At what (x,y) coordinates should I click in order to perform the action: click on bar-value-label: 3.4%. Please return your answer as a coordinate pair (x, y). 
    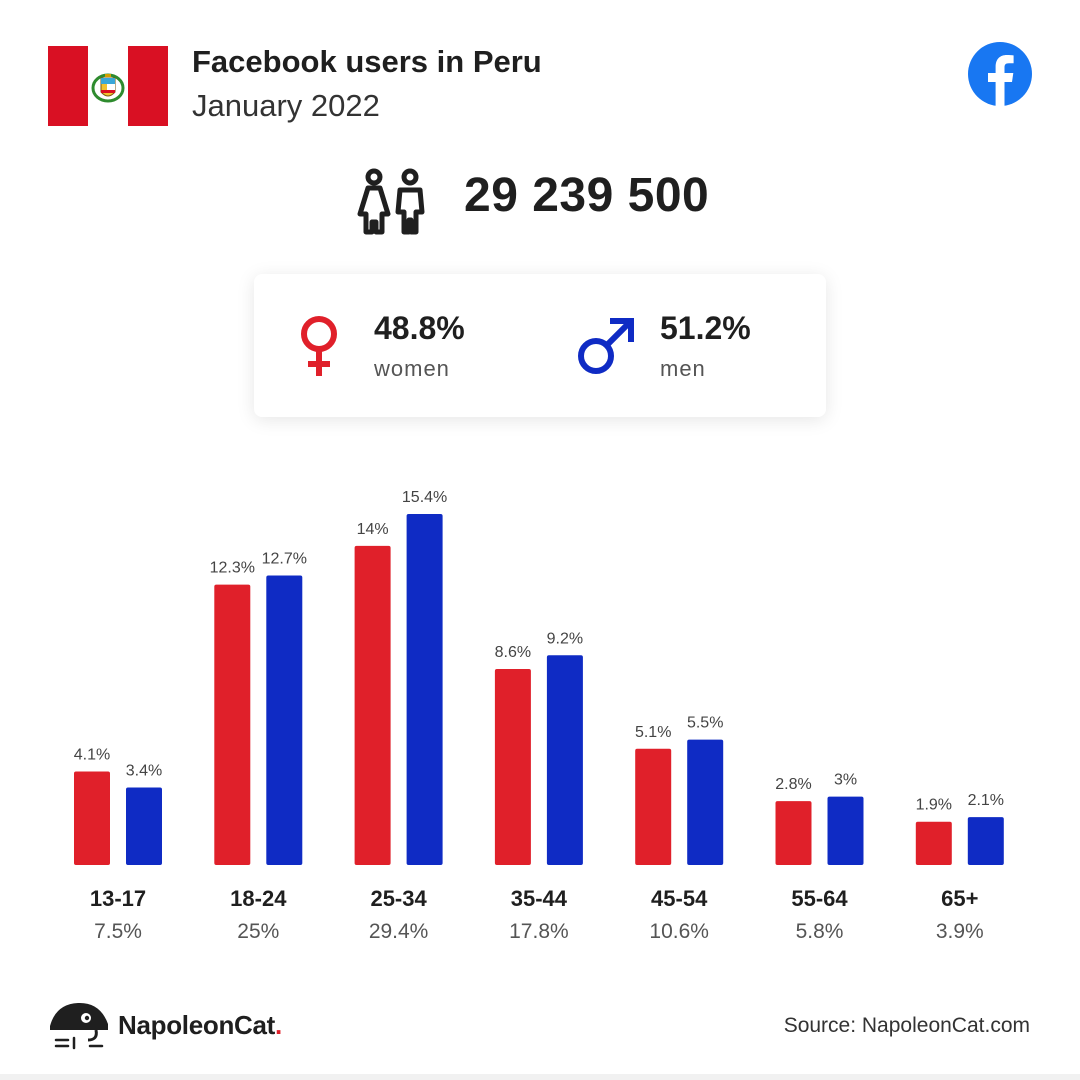
    Looking at the image, I should click on (144, 771).